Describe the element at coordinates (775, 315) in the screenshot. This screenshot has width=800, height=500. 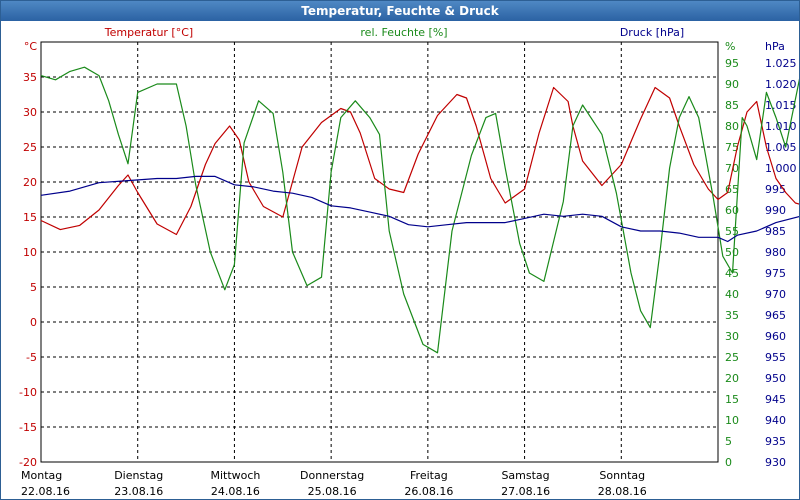
I see `pressure-tick-label: 965` at that location.